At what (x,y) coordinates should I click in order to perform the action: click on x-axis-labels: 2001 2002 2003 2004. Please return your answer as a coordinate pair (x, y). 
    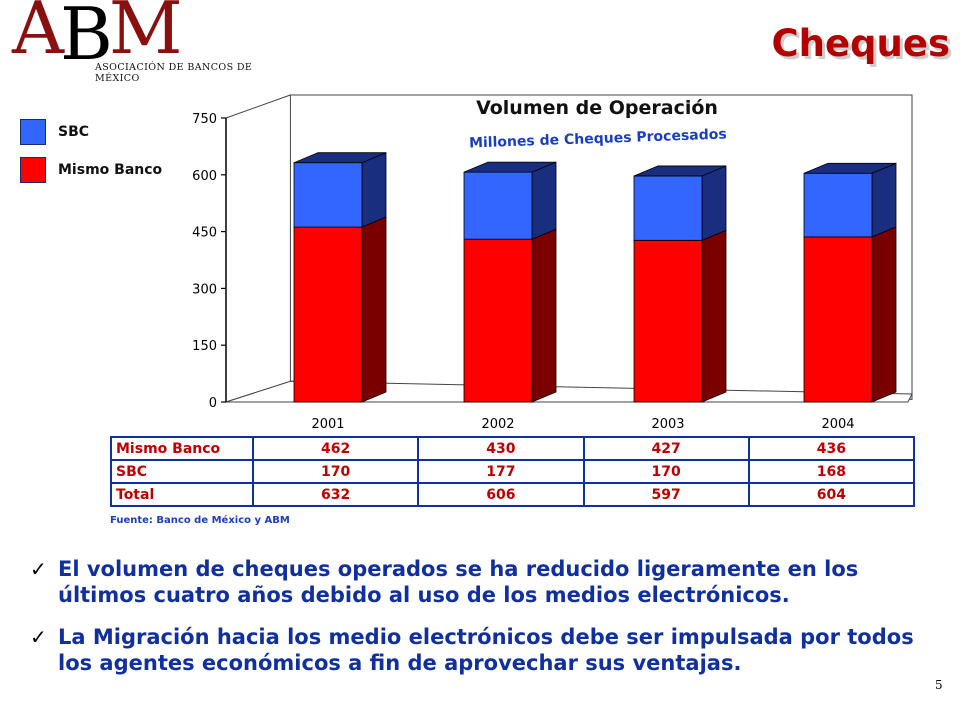
    Looking at the image, I should click on (582, 424).